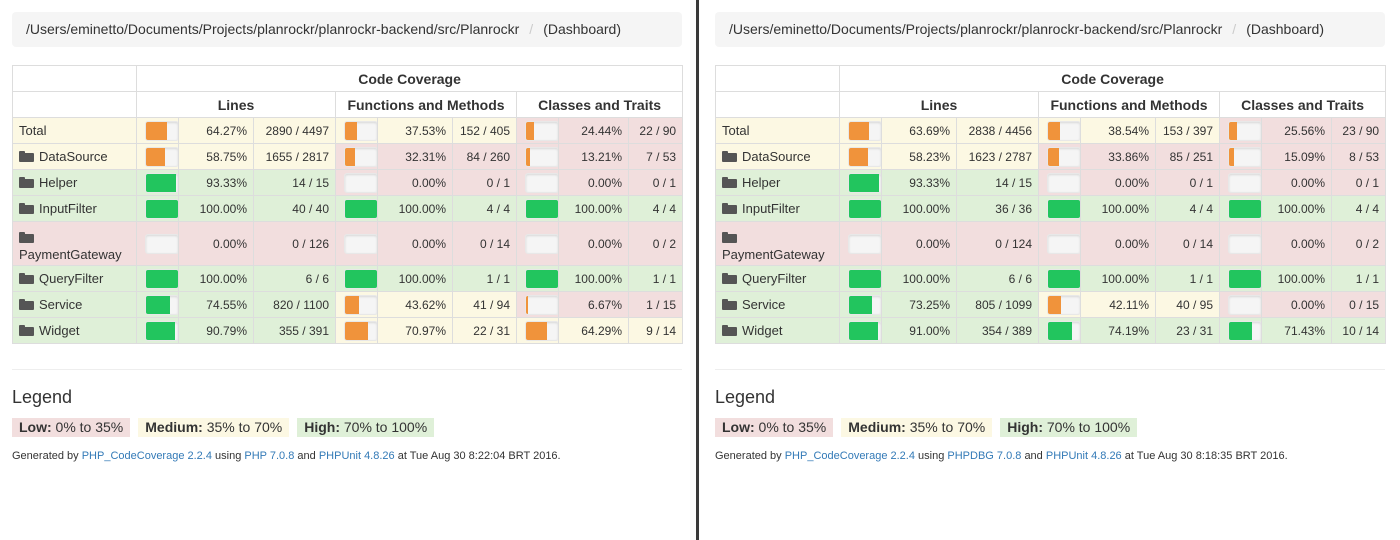  I want to click on runtime-link: PHPDBG 7.0.8, so click(984, 456).